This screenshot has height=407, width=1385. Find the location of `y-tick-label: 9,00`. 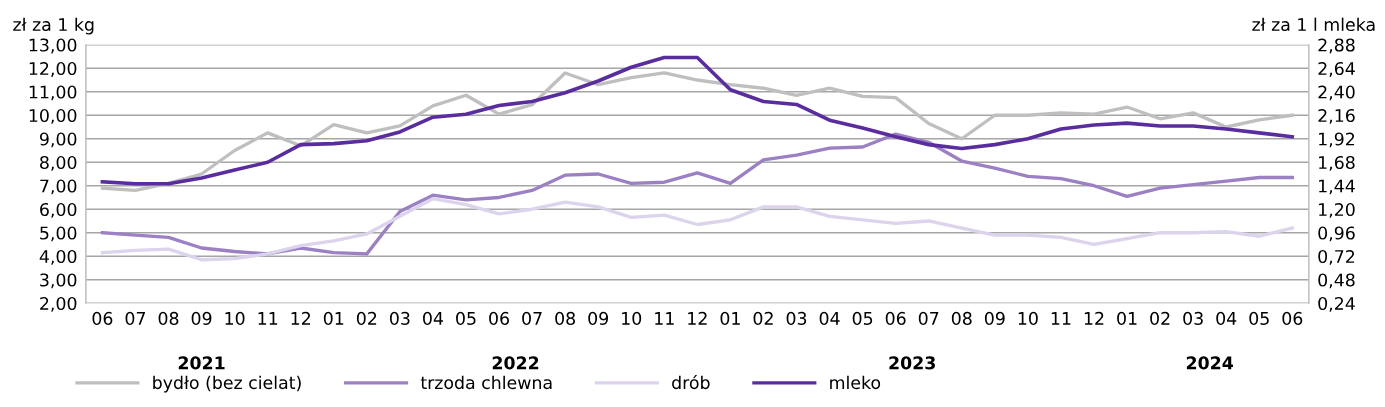

y-tick-label: 9,00 is located at coordinates (58, 140).